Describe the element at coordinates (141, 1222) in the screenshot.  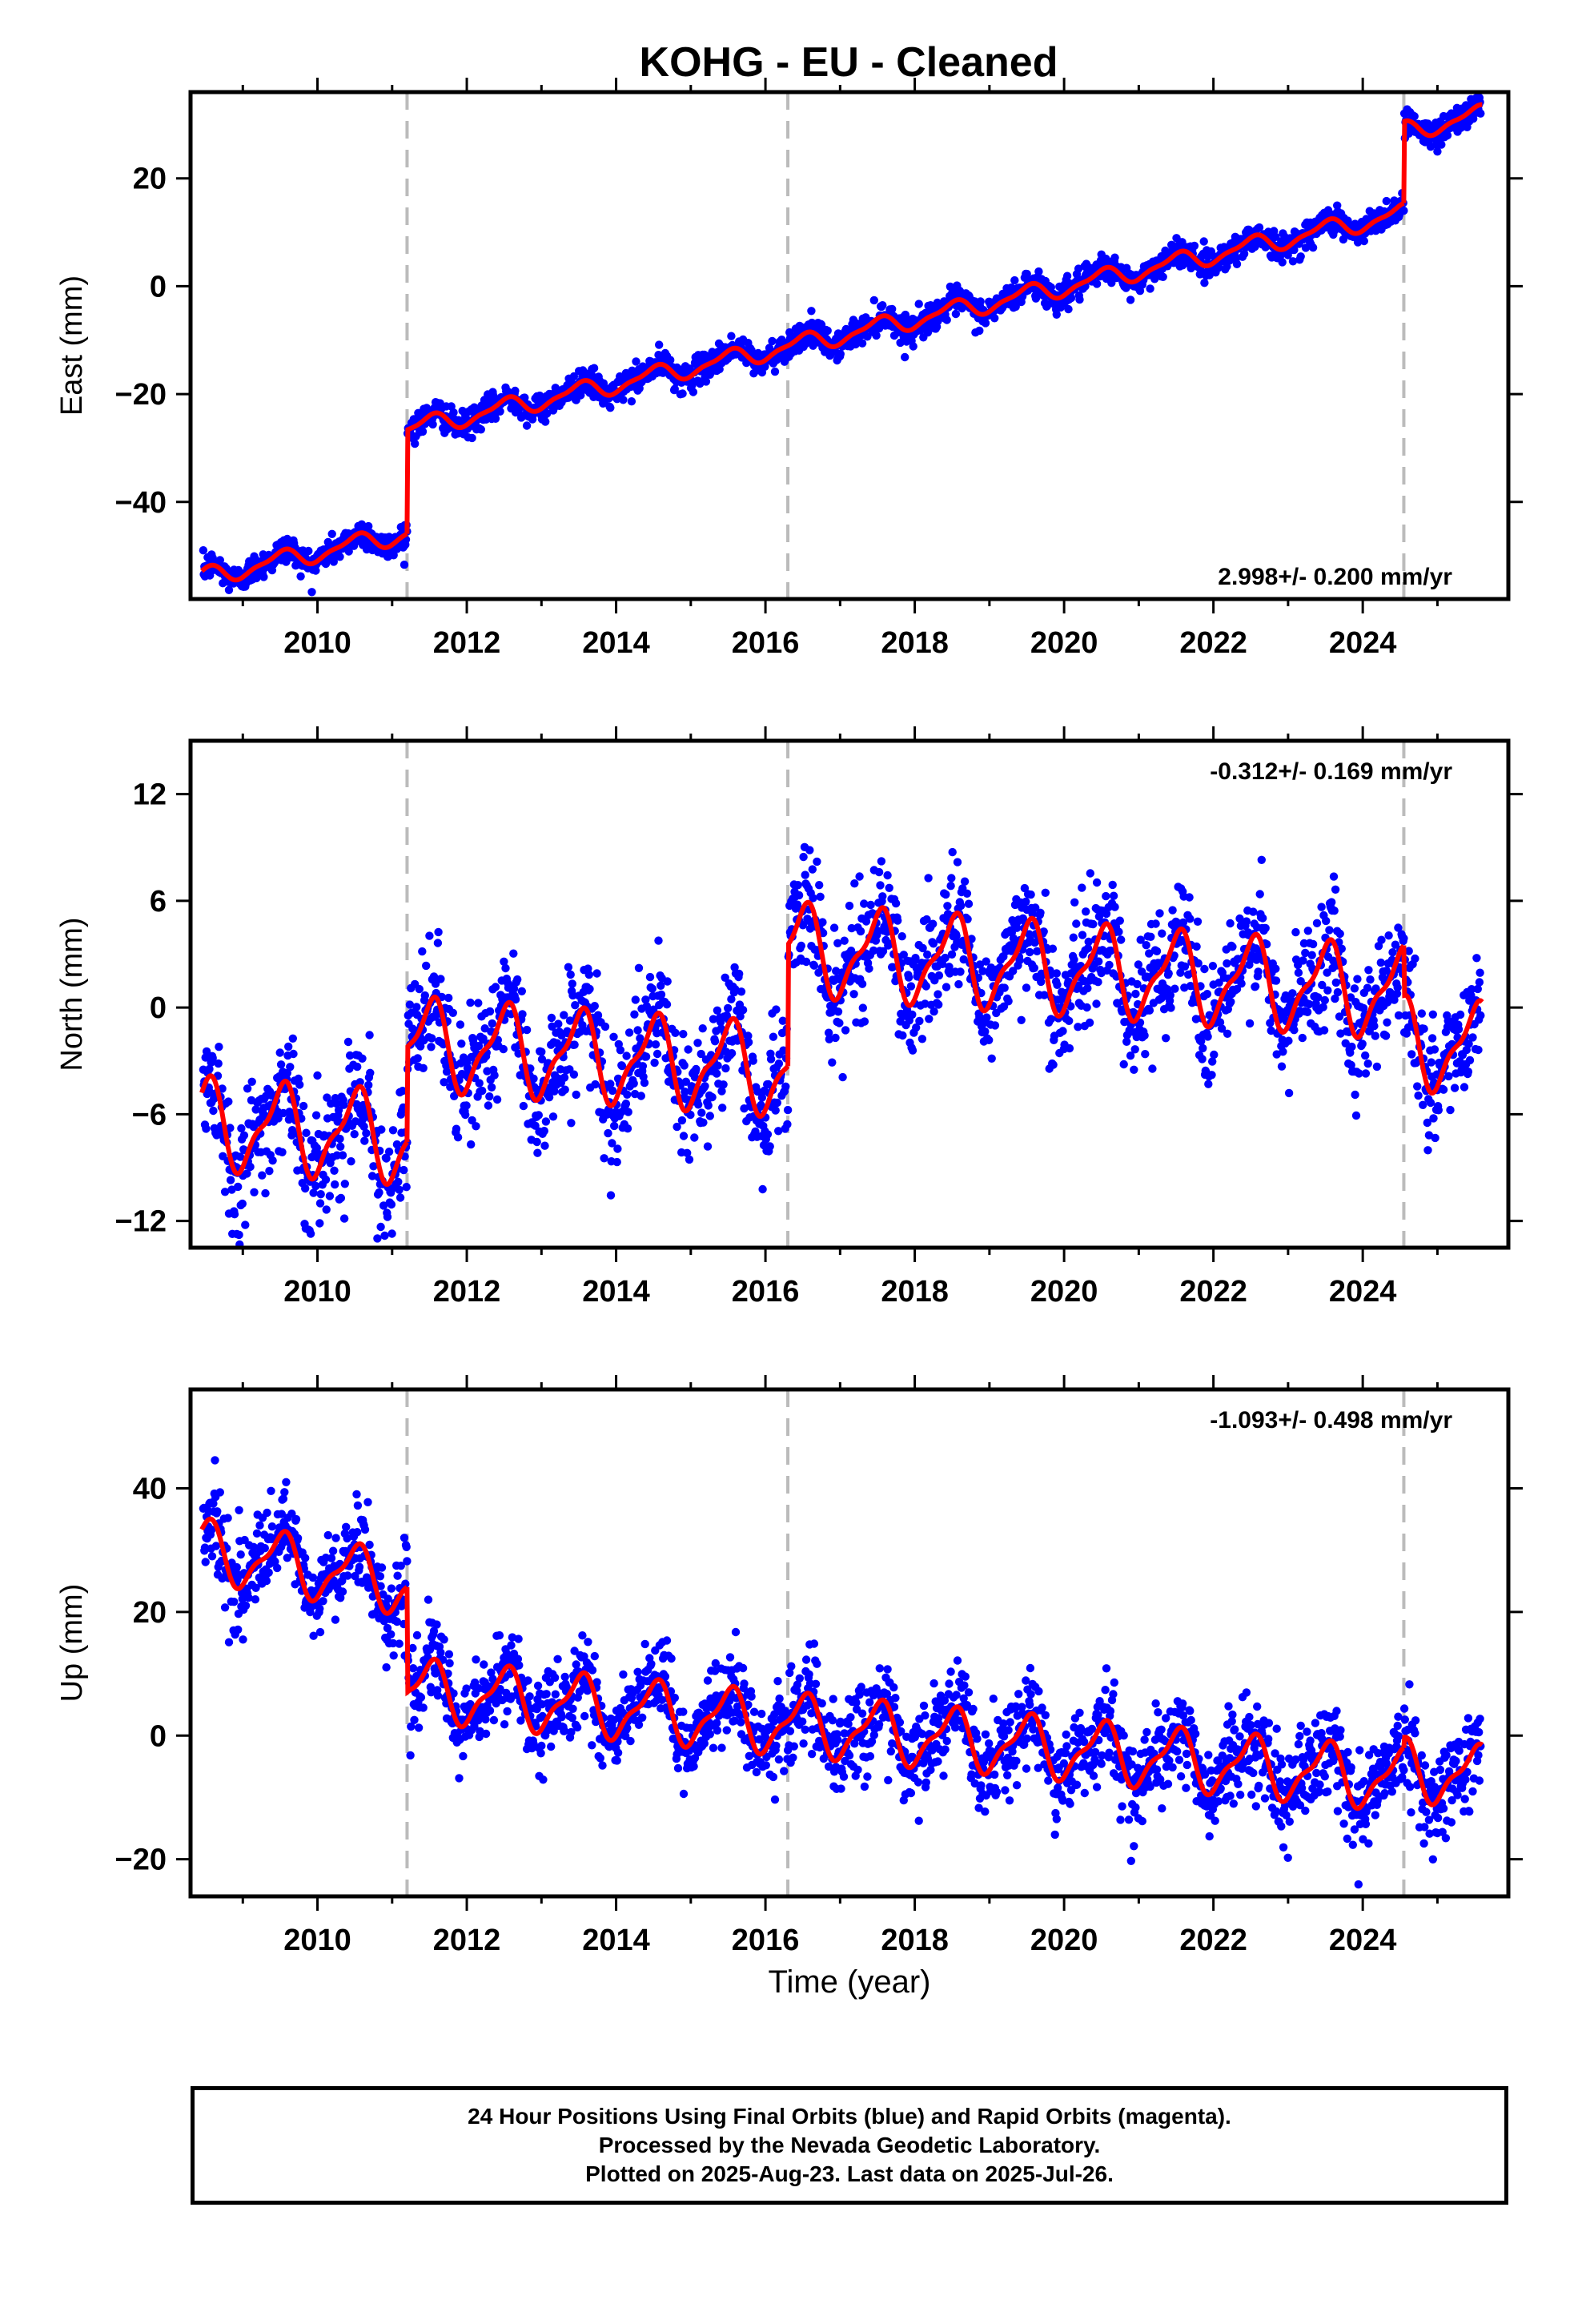
I see `y-tick-label: −12` at that location.